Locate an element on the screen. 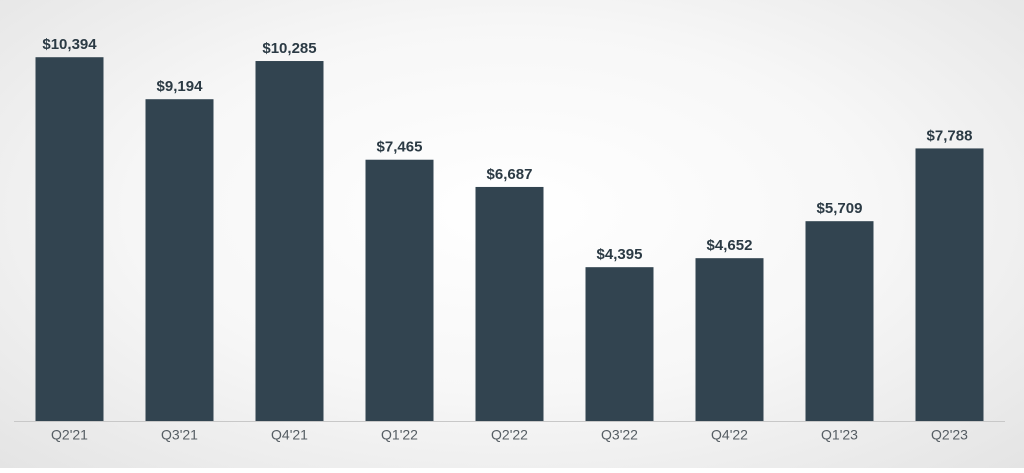 This screenshot has width=1024, height=473. value-label: $7,465 is located at coordinates (400, 147).